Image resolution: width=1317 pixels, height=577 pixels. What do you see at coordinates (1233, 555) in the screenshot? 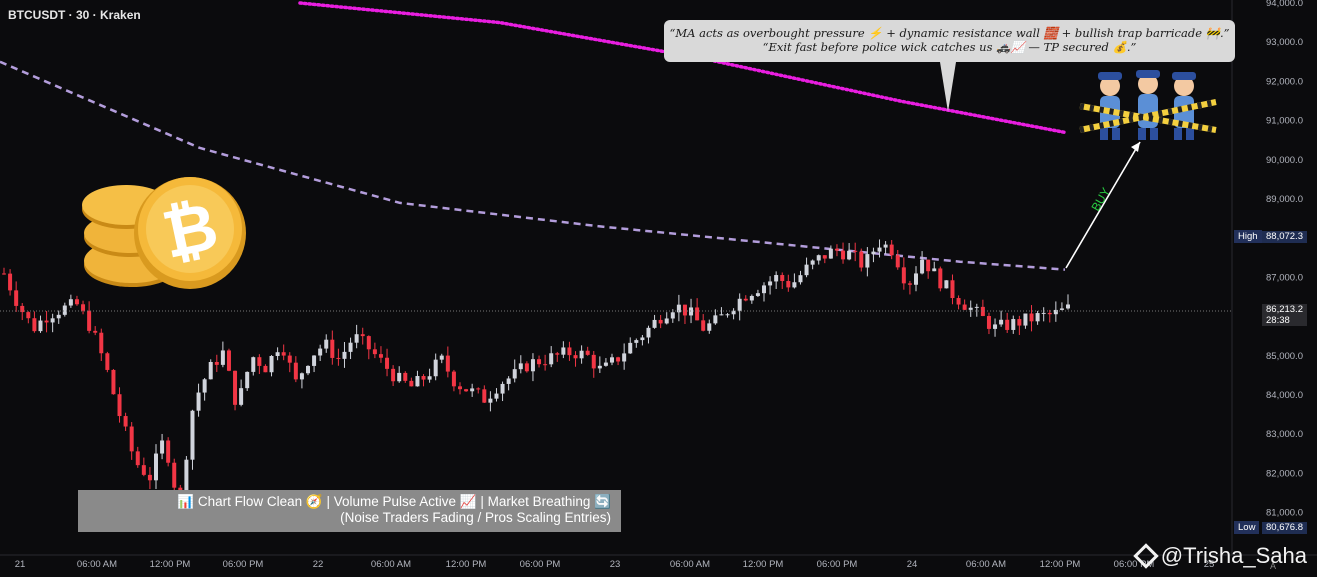
I see `watermark-text: @Trisha_Saha` at bounding box center [1233, 555].